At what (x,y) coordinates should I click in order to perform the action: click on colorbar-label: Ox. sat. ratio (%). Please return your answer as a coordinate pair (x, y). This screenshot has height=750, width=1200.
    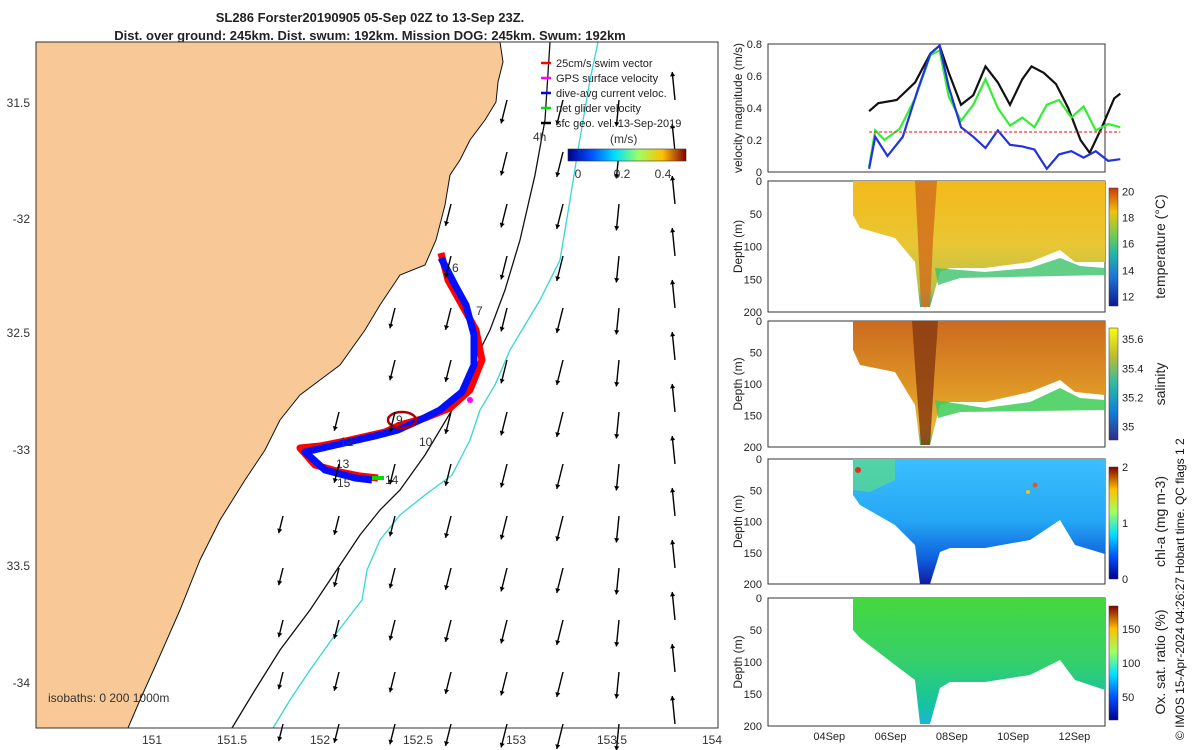
    Looking at the image, I should click on (1160, 661).